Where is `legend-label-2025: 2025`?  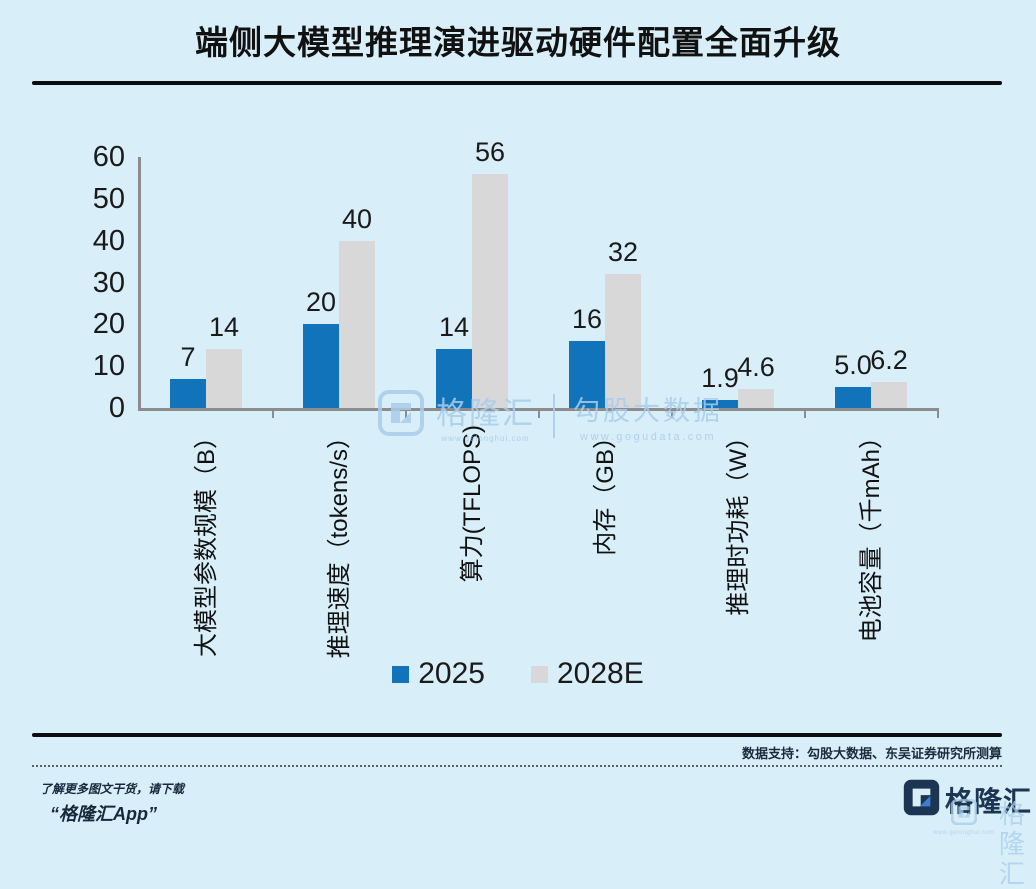
legend-label-2025: 2025 is located at coordinates (451, 673).